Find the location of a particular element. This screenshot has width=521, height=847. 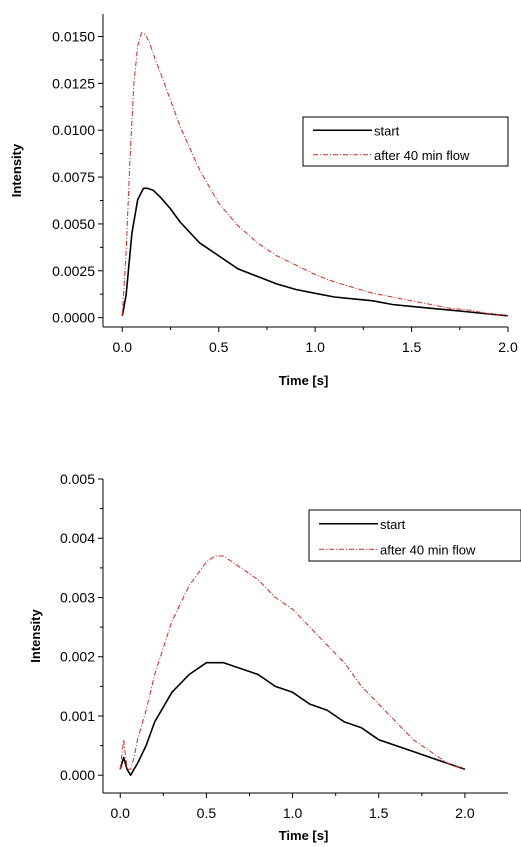

y-tick-label: 0.003 is located at coordinates (77, 597).